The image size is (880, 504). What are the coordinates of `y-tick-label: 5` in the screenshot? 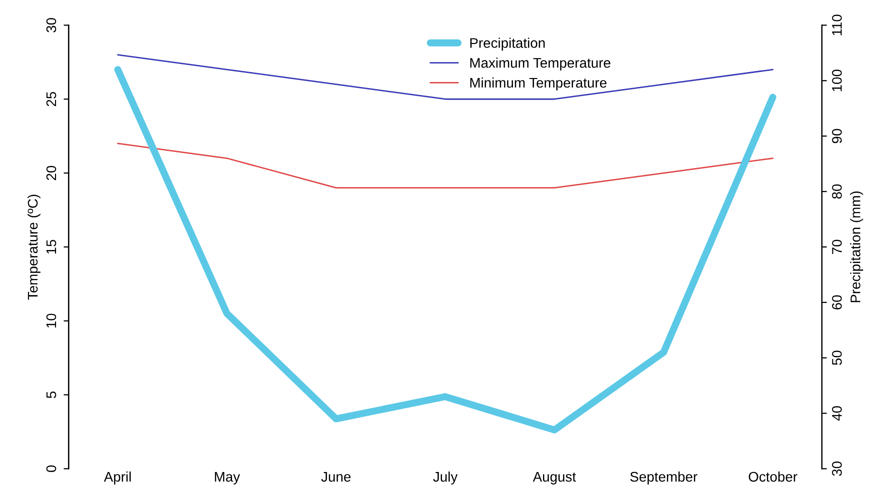 It's located at (51, 395).